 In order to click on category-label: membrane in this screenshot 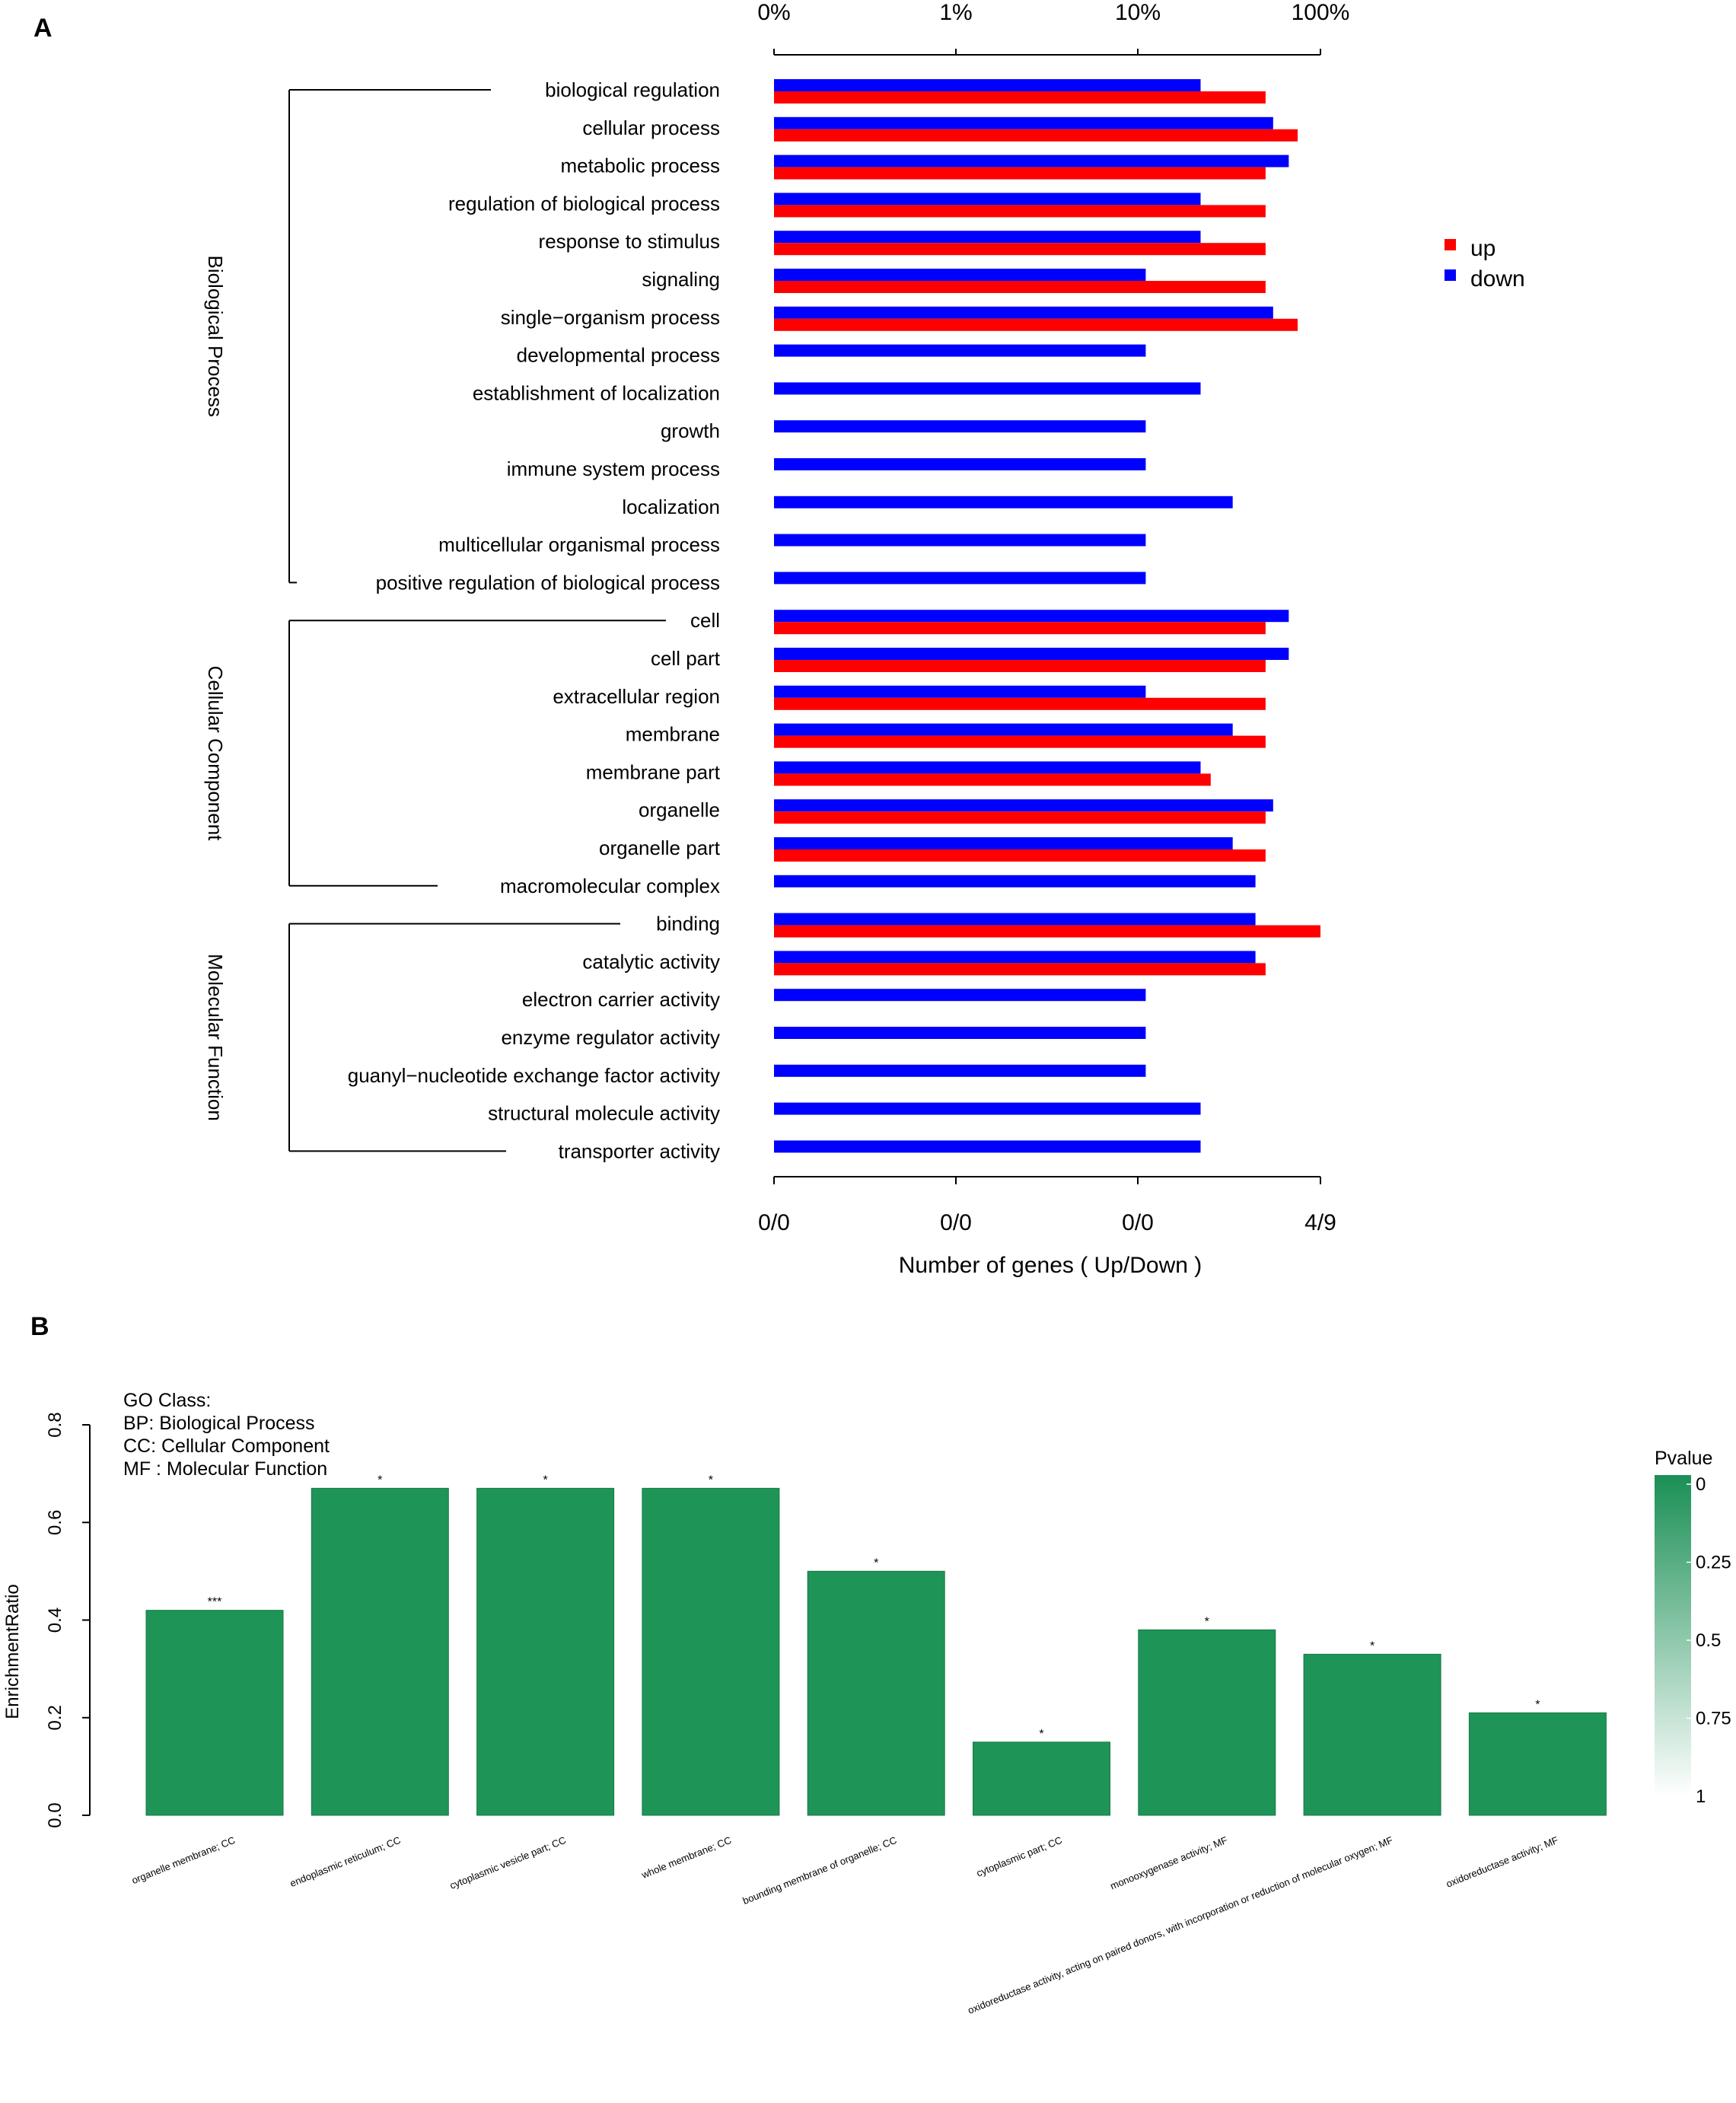, I will do `click(673, 735)`.